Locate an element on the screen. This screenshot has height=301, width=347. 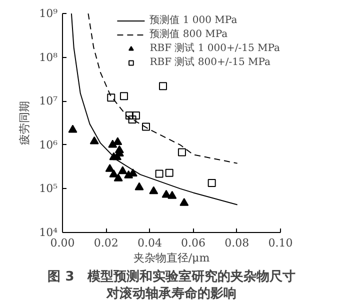
x-tick-label: 0.06 is located at coordinates (193, 243).